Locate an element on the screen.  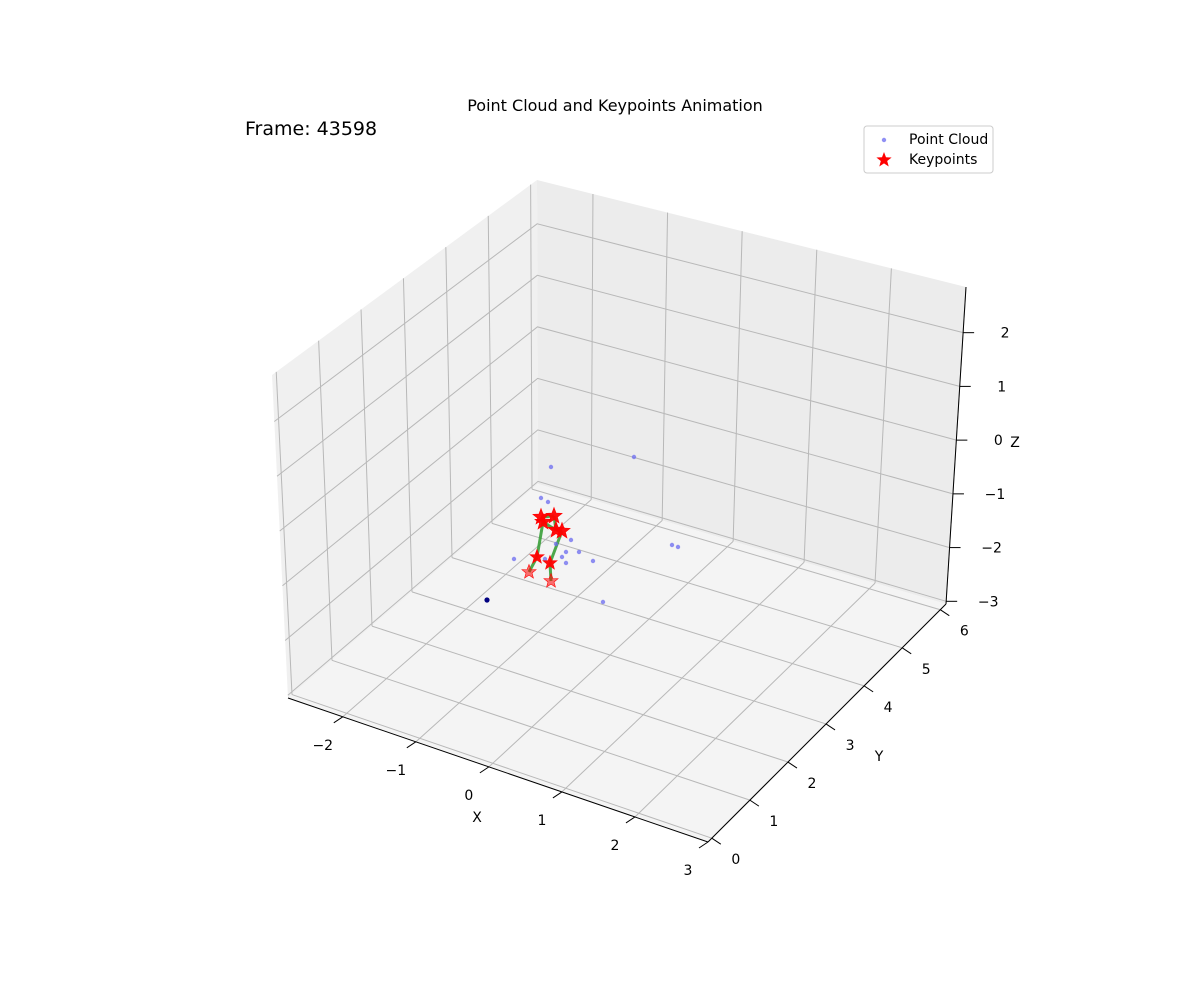
x-axis-line is located at coordinates (498, 770).